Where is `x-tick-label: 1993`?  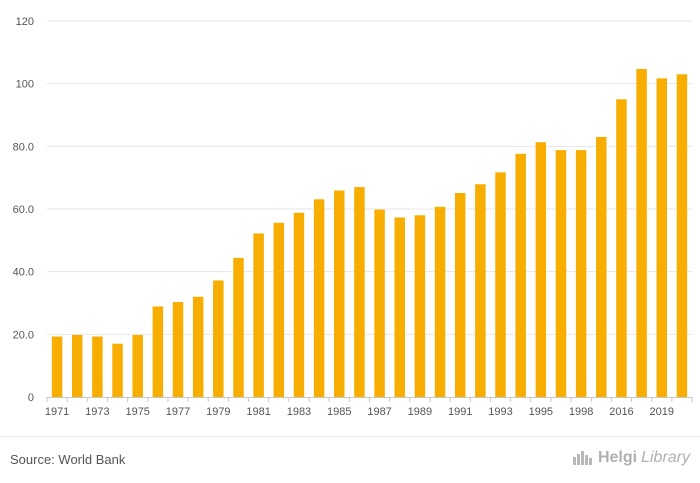 x-tick-label: 1993 is located at coordinates (500, 412).